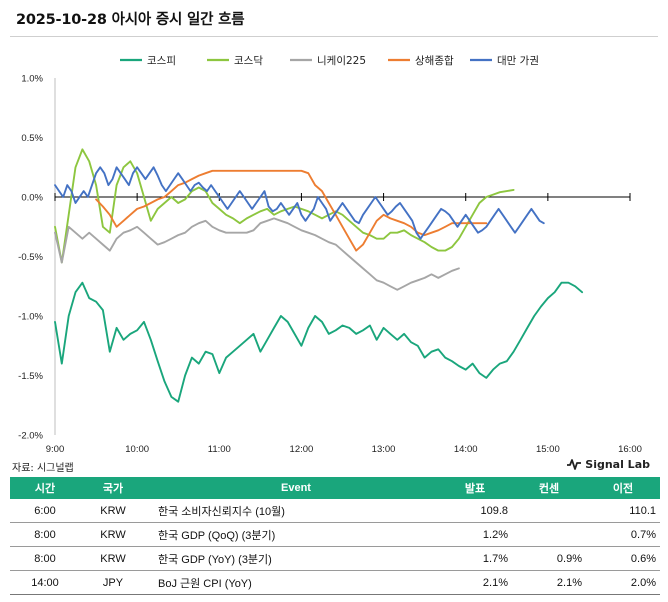 Image resolution: width=668 pixels, height=602 pixels. I want to click on cell-previous: 2.0%, so click(623, 582).